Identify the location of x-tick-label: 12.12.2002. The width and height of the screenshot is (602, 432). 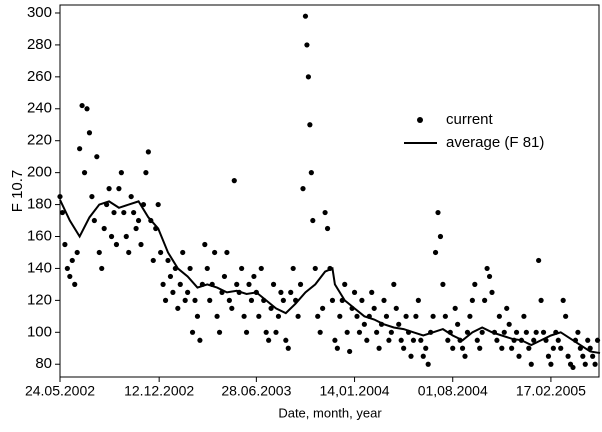
(159, 391).